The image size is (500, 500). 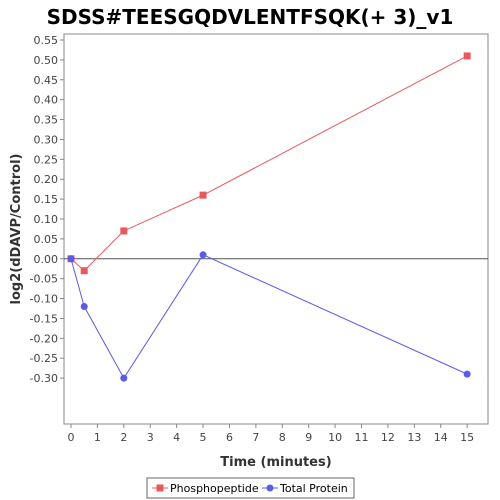 What do you see at coordinates (46, 179) in the screenshot?
I see `y-tick-label: 0.20` at bounding box center [46, 179].